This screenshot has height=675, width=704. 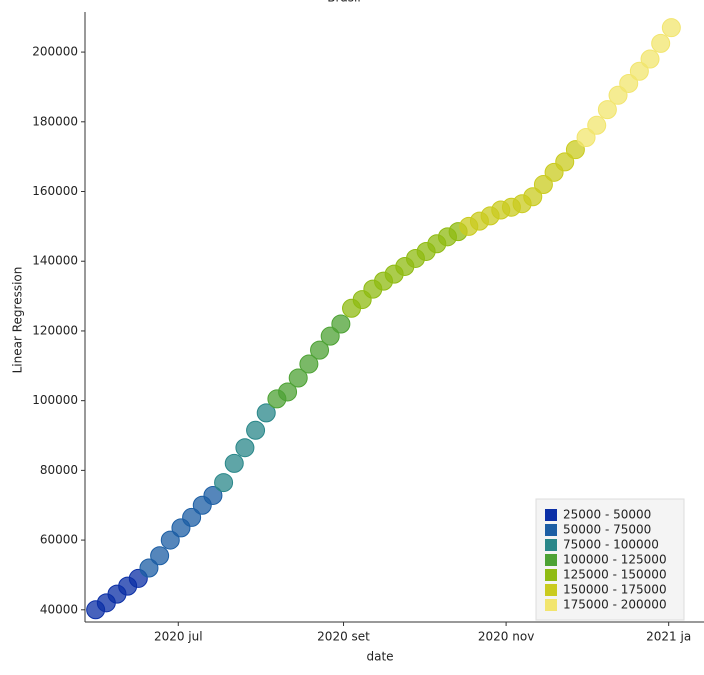 I want to click on legend-label: 50000 - 75000, so click(x=607, y=530).